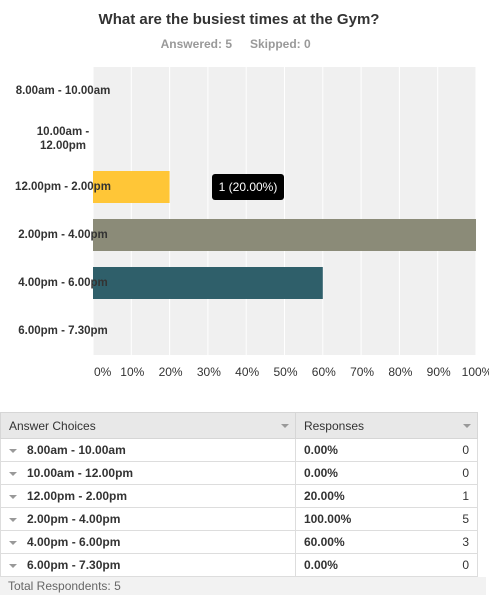  What do you see at coordinates (475, 372) in the screenshot?
I see `x-tick-label: 100%` at bounding box center [475, 372].